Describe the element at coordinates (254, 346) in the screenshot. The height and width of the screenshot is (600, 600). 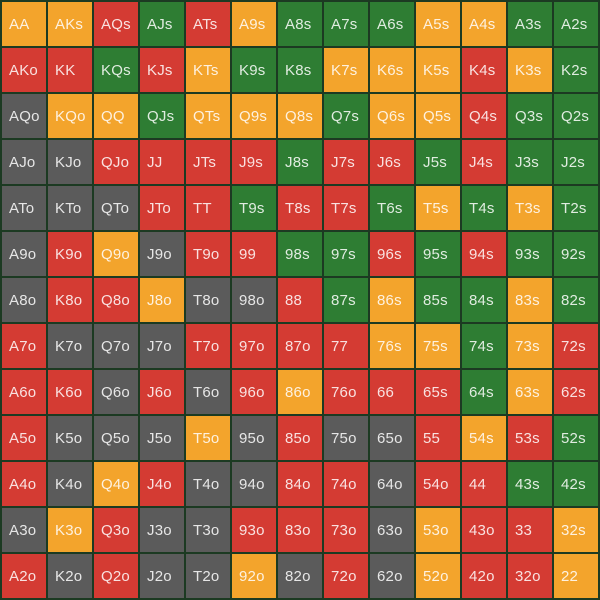
I see `hand-cell-97o: 97o` at that location.